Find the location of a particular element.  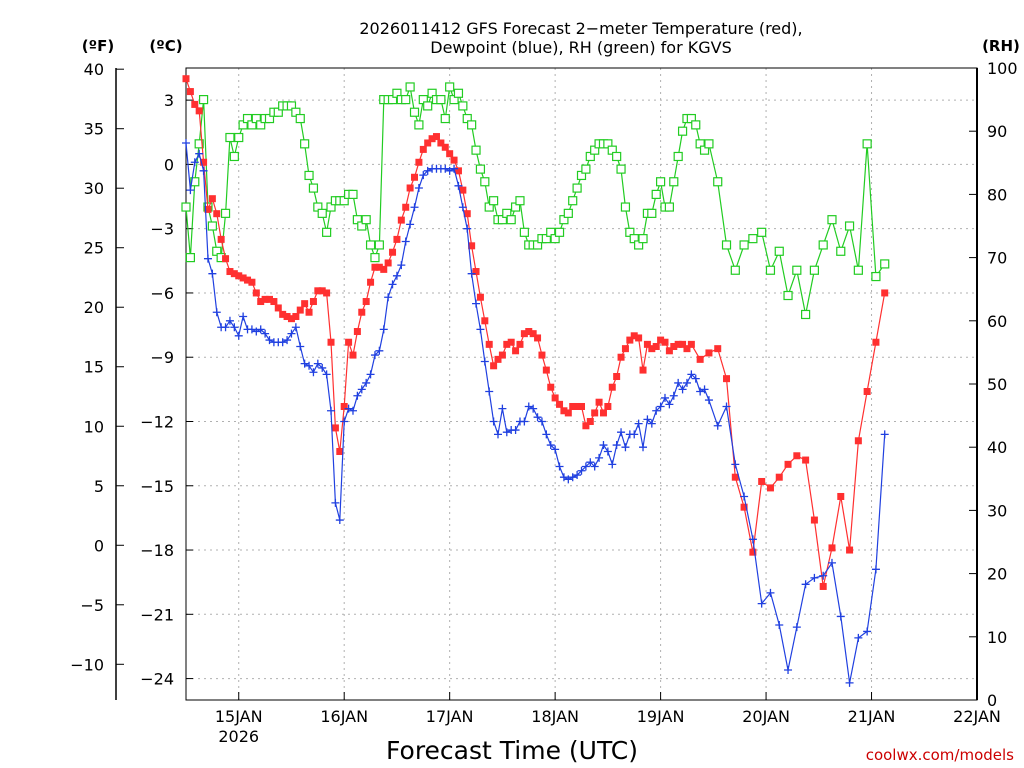

fahrenheit-tick-label: 30 is located at coordinates (94, 188).